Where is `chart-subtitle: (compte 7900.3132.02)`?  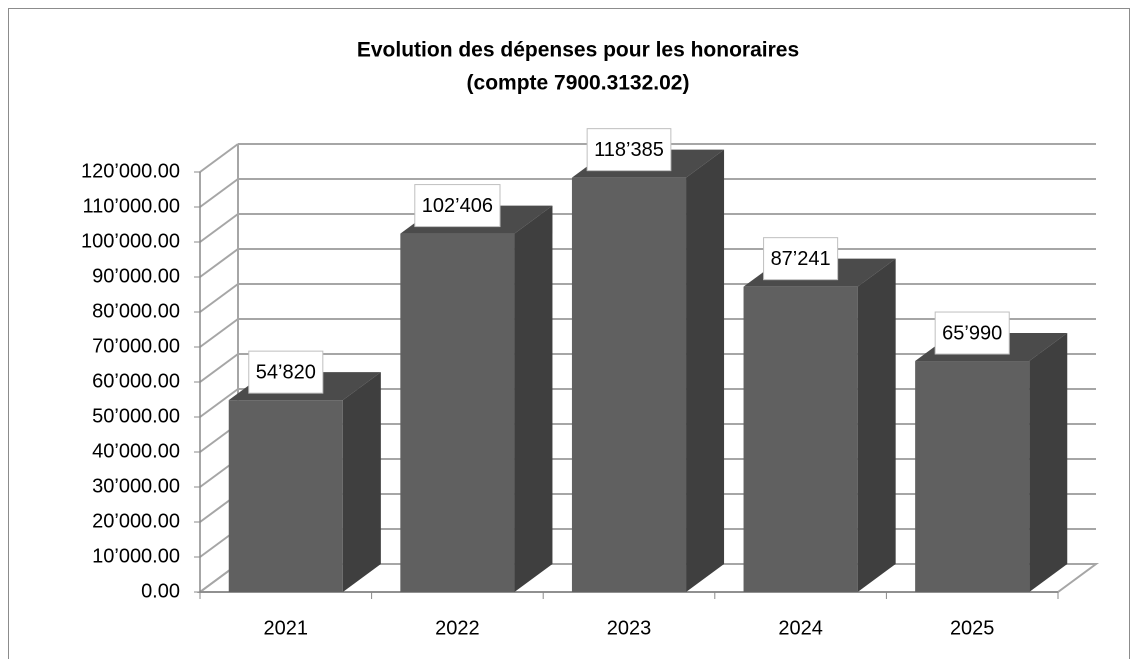 chart-subtitle: (compte 7900.3132.02) is located at coordinates (578, 83).